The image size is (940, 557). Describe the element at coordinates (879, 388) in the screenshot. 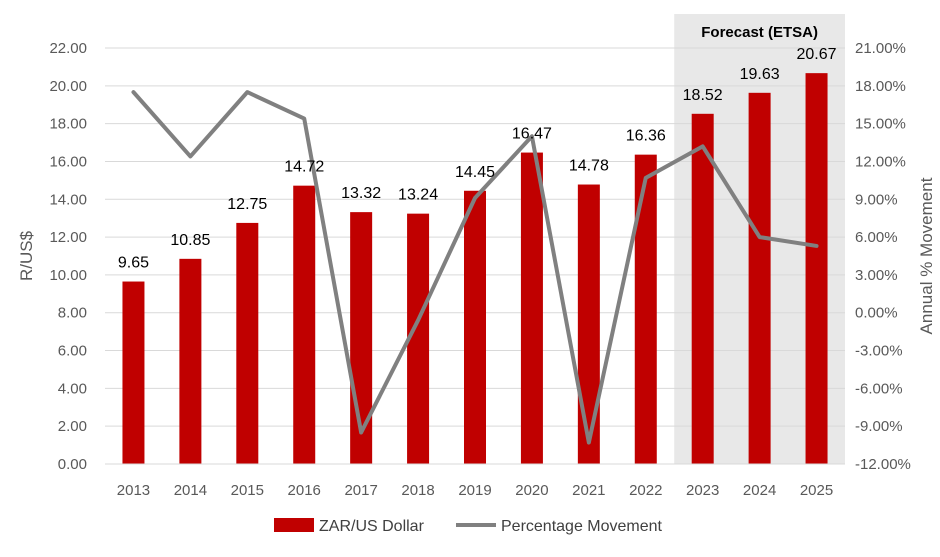

I see `y2-tick-label: -6.00%` at that location.